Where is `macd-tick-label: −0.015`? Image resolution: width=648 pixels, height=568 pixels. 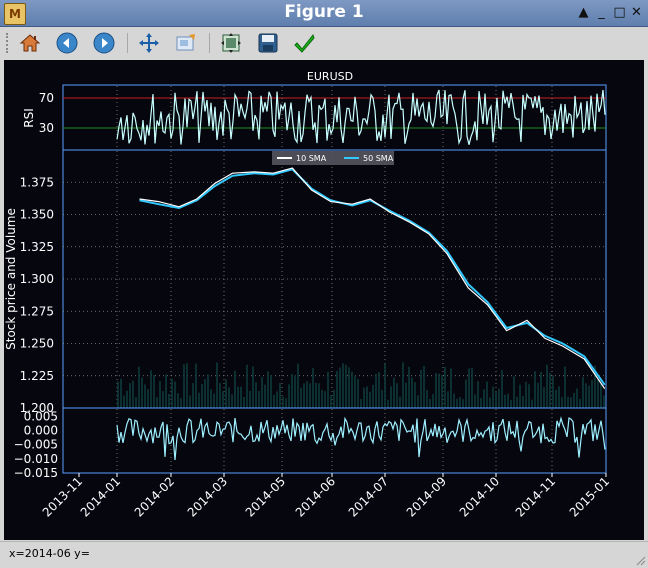
macd-tick-label: −0.015 is located at coordinates (36, 473).